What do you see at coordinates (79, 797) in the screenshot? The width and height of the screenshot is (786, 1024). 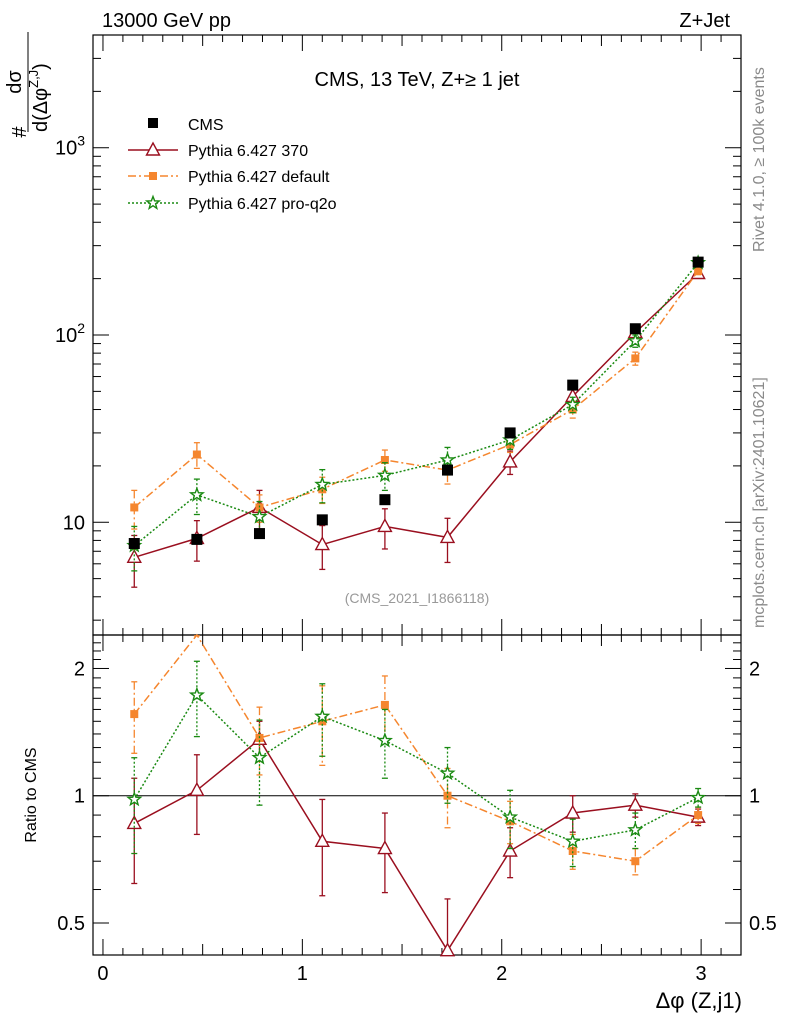 I see `ratio-y-tick-label-left: 1` at bounding box center [79, 797].